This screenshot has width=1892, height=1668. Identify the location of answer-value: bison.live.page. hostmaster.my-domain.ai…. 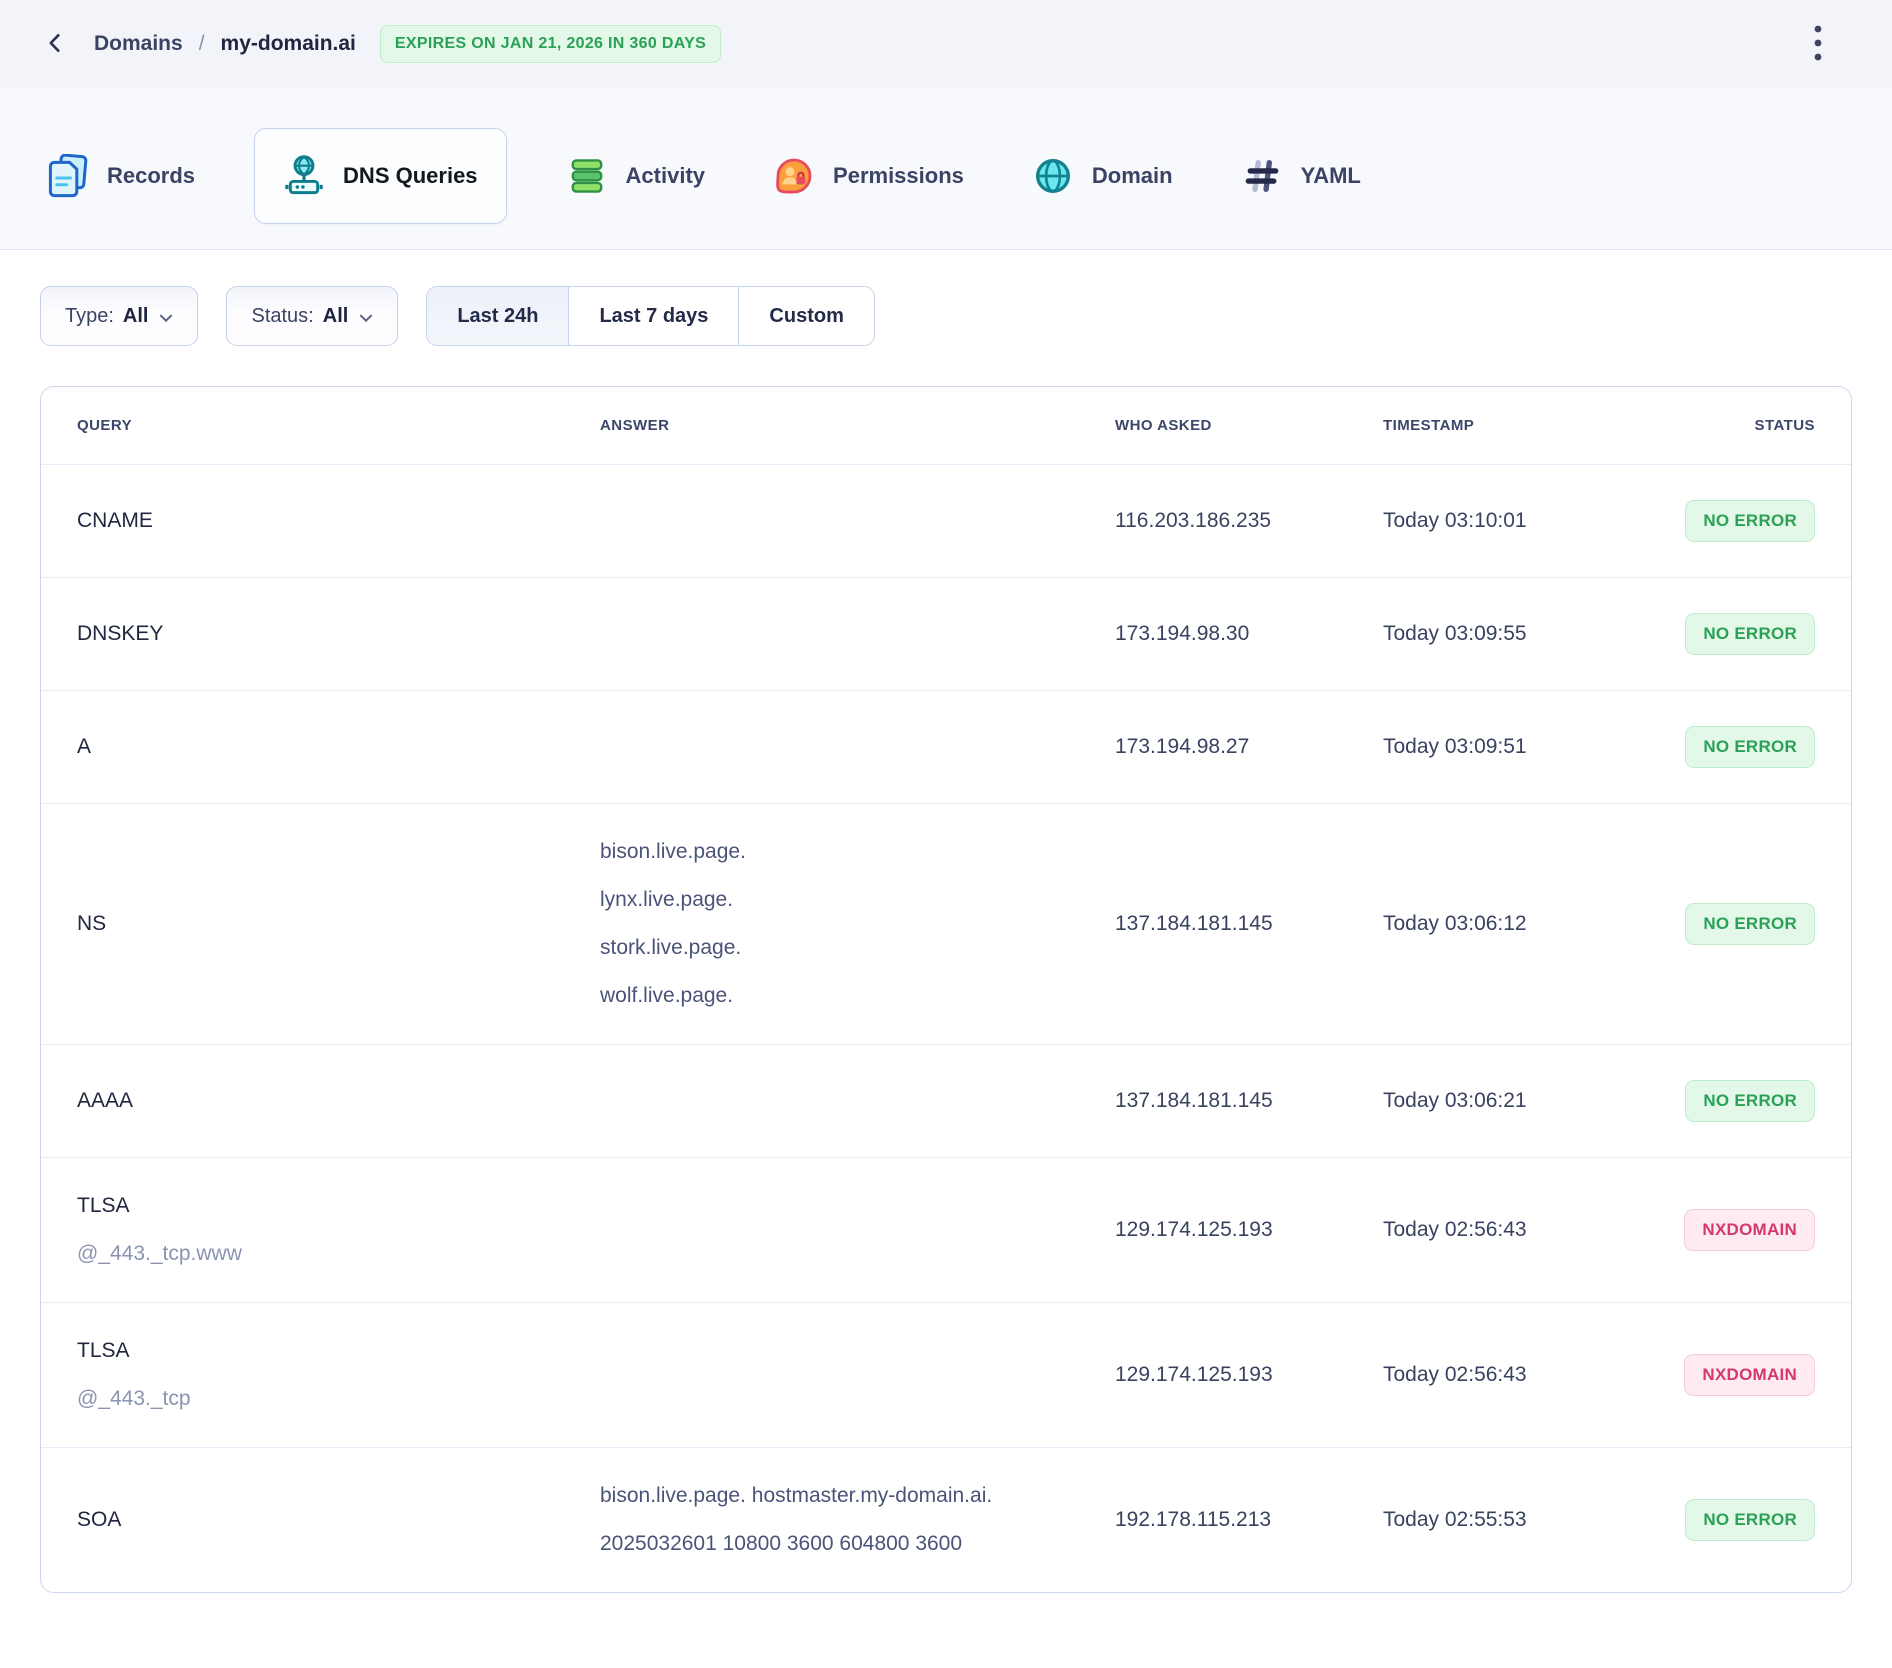
(796, 1519).